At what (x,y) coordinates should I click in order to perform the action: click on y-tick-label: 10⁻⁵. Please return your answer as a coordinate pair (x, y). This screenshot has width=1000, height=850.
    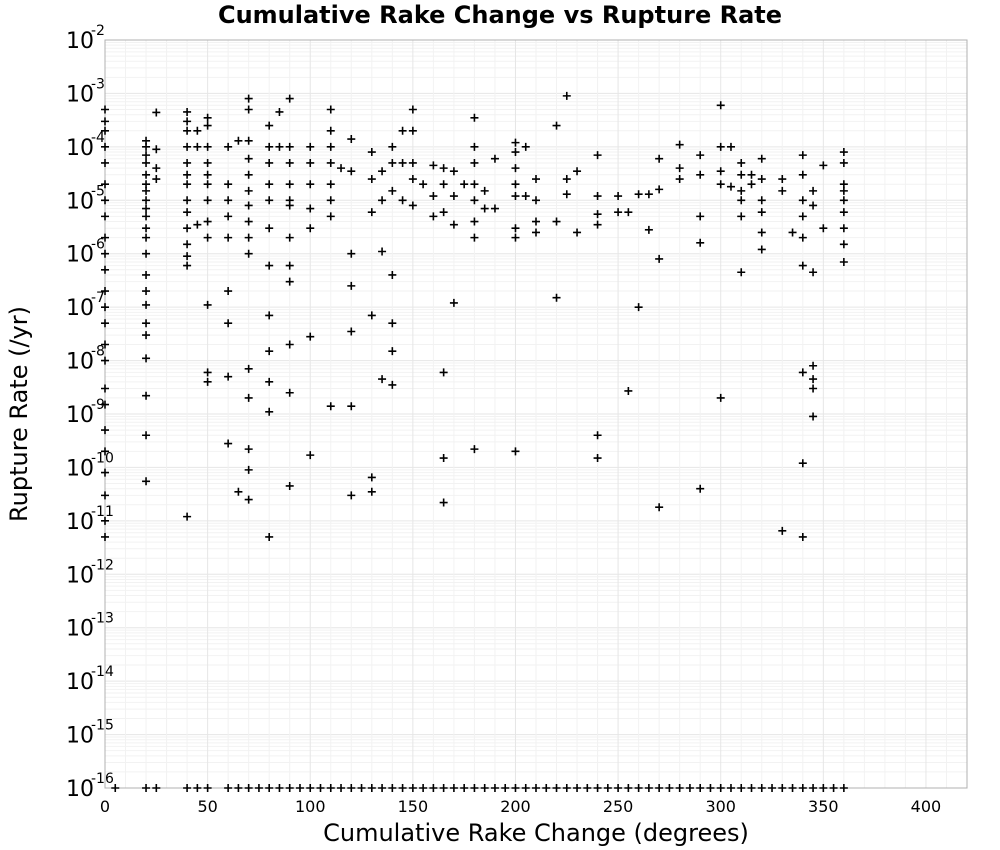
    Looking at the image, I should click on (85, 198).